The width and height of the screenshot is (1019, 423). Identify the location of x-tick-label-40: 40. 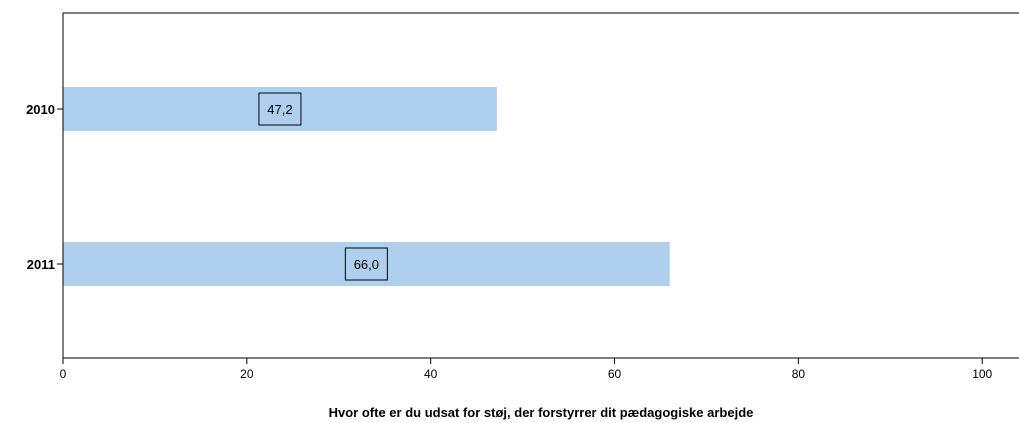
(431, 374).